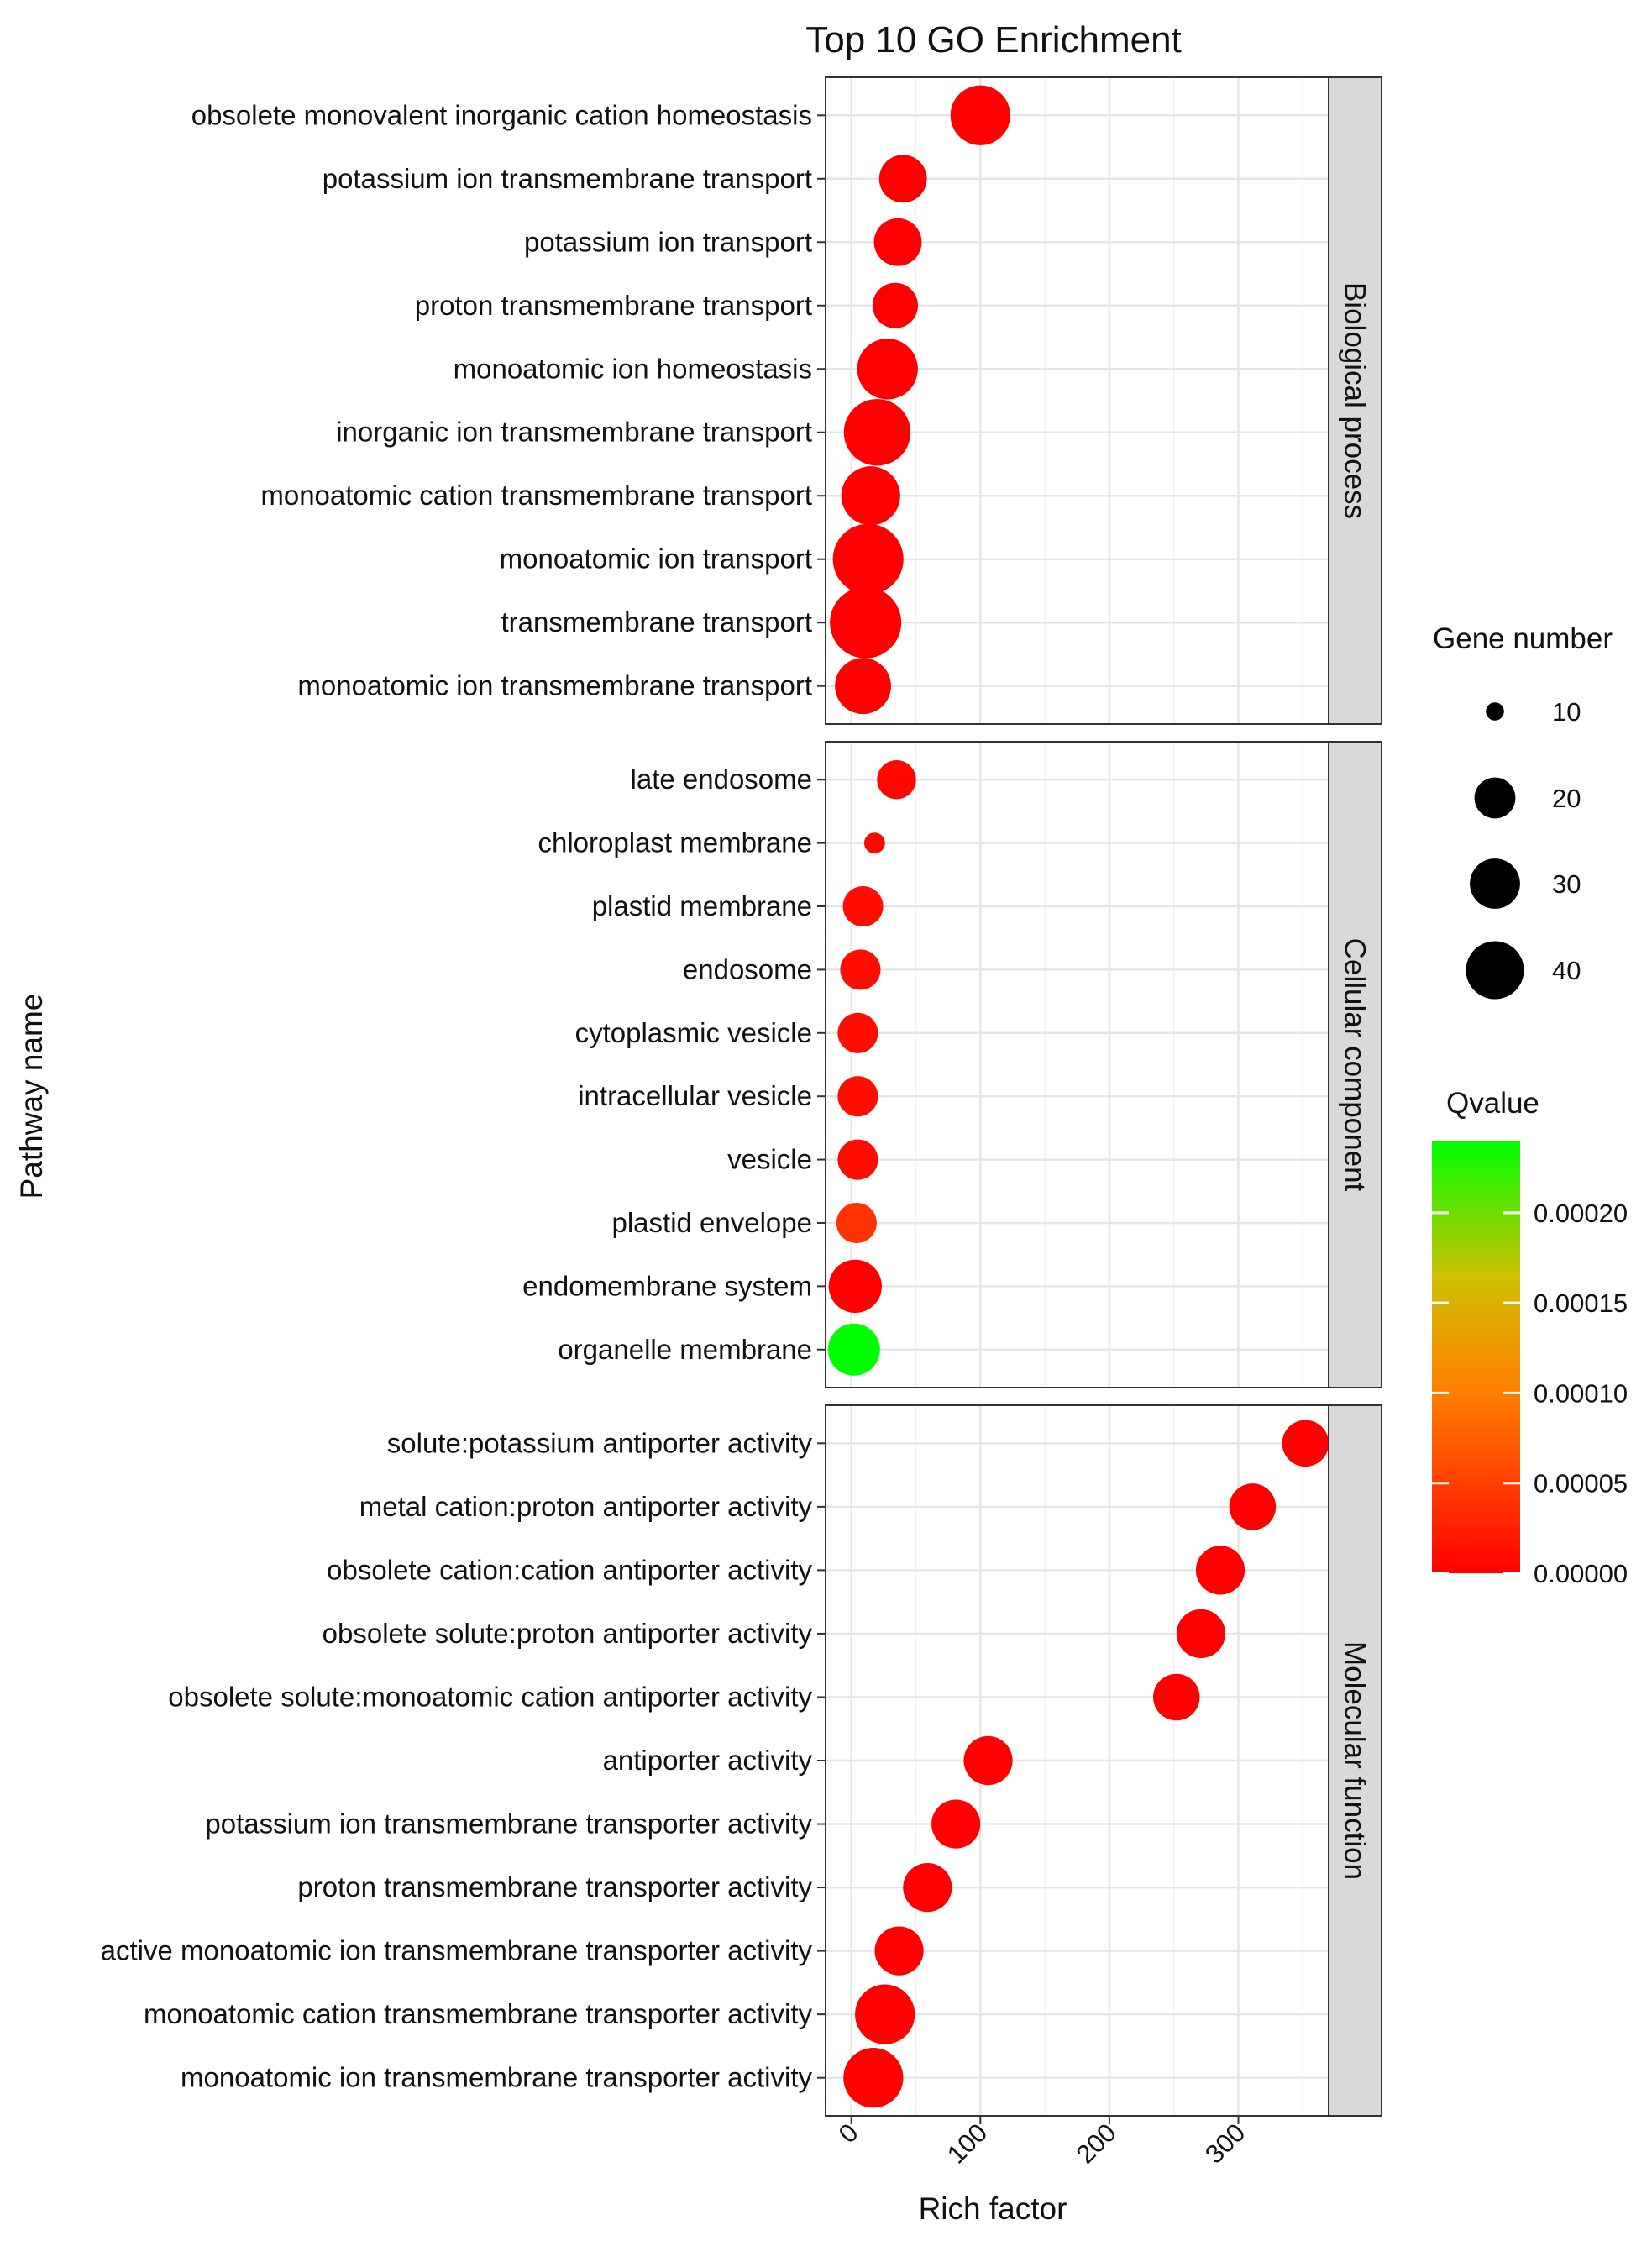 This screenshot has width=1652, height=2241. I want to click on y-tick-label: endomembrane system, so click(667, 1285).